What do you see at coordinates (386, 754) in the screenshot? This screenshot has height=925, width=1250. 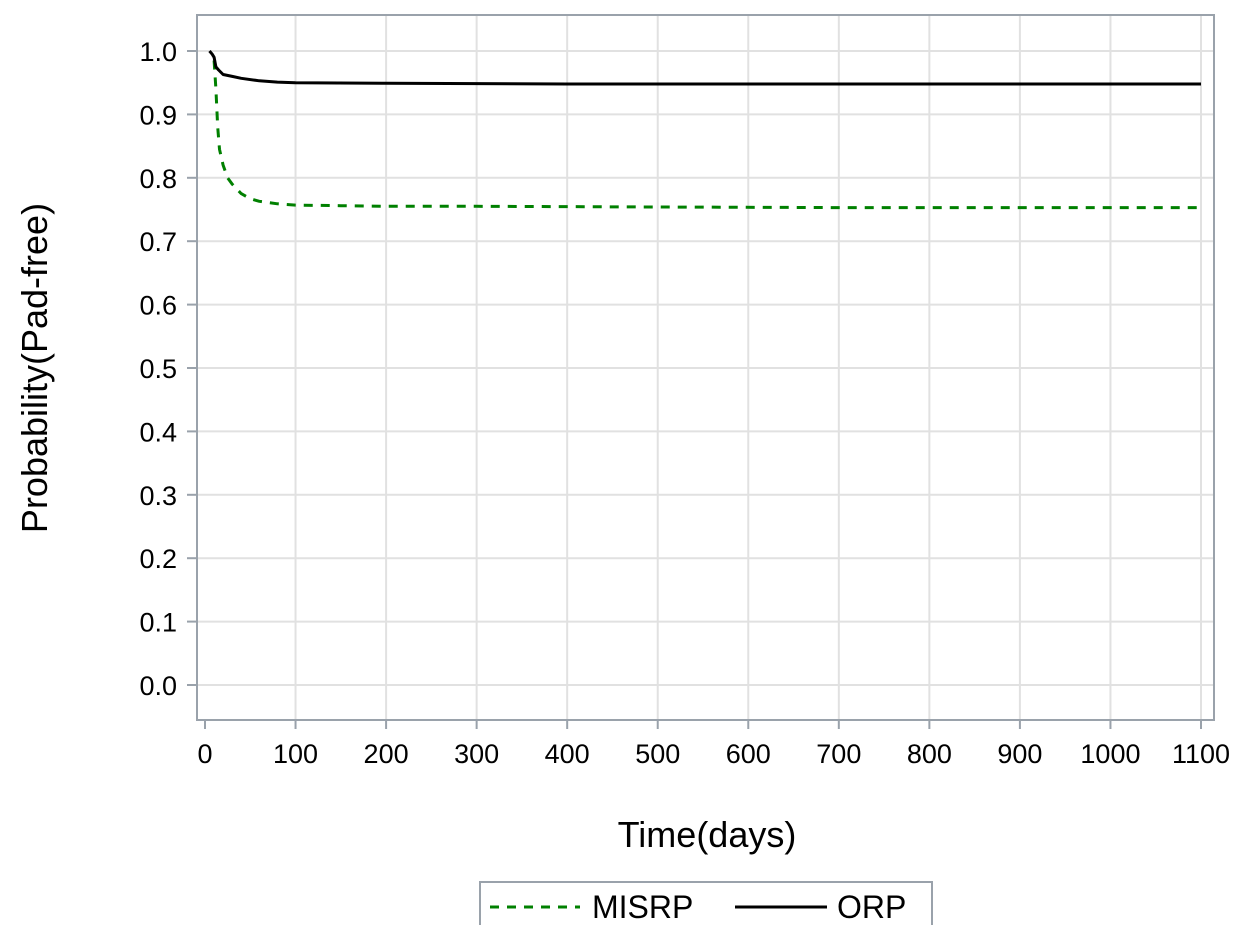 I see `x-tick-label: 200` at bounding box center [386, 754].